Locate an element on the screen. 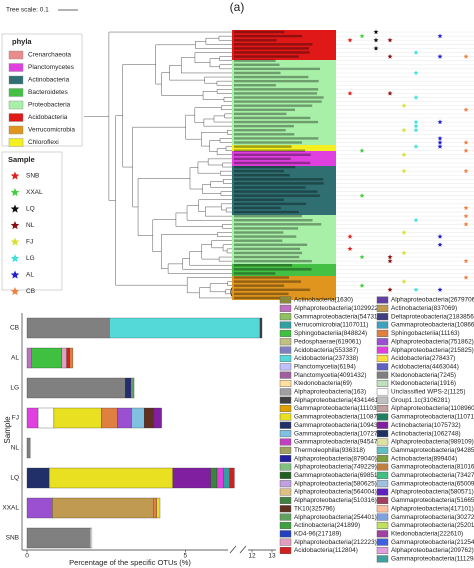 The image size is (474, 568). legend-label: Ktedonobacteria(222610) is located at coordinates (427, 533).